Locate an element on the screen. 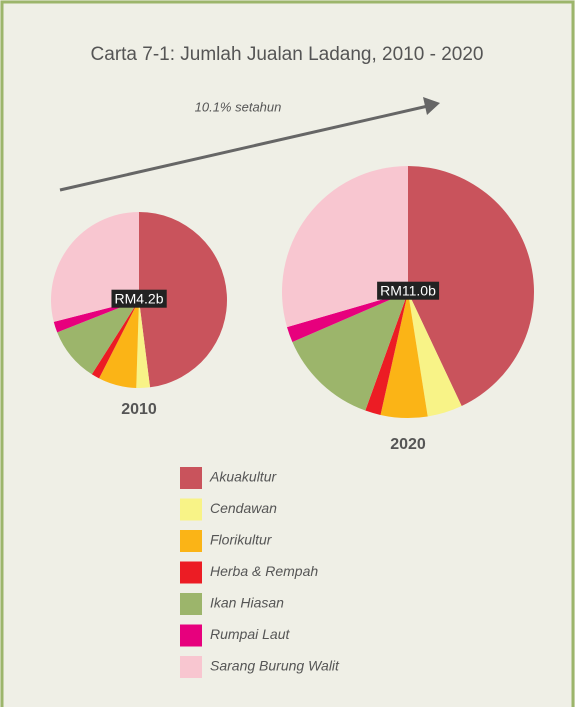 This screenshot has height=707, width=575. legend-label: Ikan Hiasan is located at coordinates (247, 603).